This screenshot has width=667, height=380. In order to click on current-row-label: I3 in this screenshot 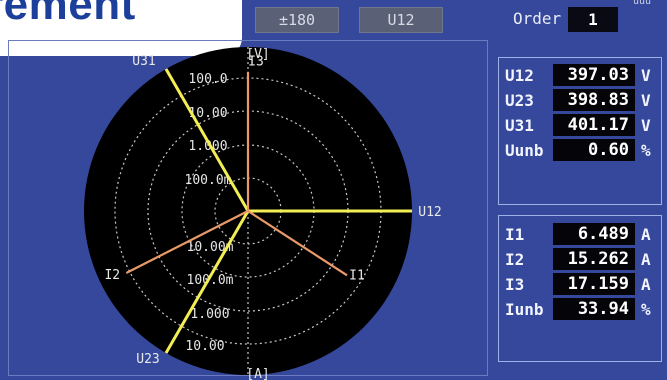, I will do `click(515, 284)`.